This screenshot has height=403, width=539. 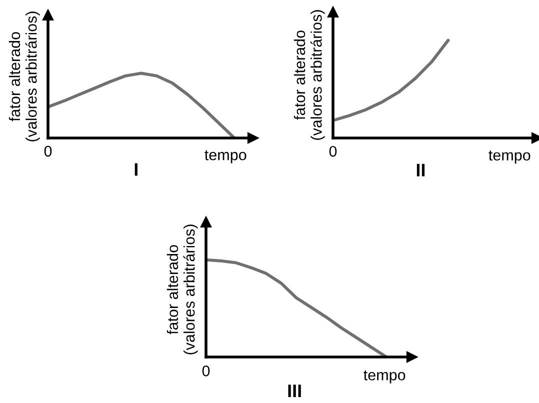 I want to click on text: II, so click(x=420, y=170).